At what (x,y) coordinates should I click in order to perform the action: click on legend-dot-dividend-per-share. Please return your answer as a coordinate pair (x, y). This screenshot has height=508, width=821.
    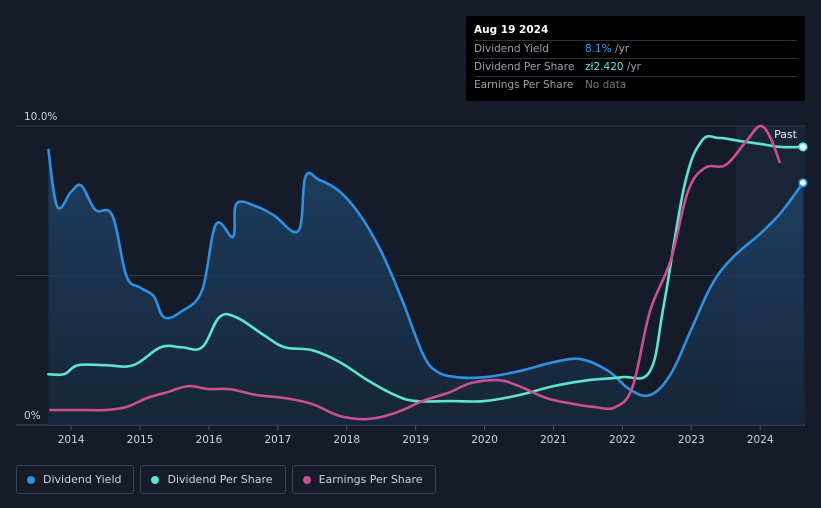
    Looking at the image, I should click on (155, 479).